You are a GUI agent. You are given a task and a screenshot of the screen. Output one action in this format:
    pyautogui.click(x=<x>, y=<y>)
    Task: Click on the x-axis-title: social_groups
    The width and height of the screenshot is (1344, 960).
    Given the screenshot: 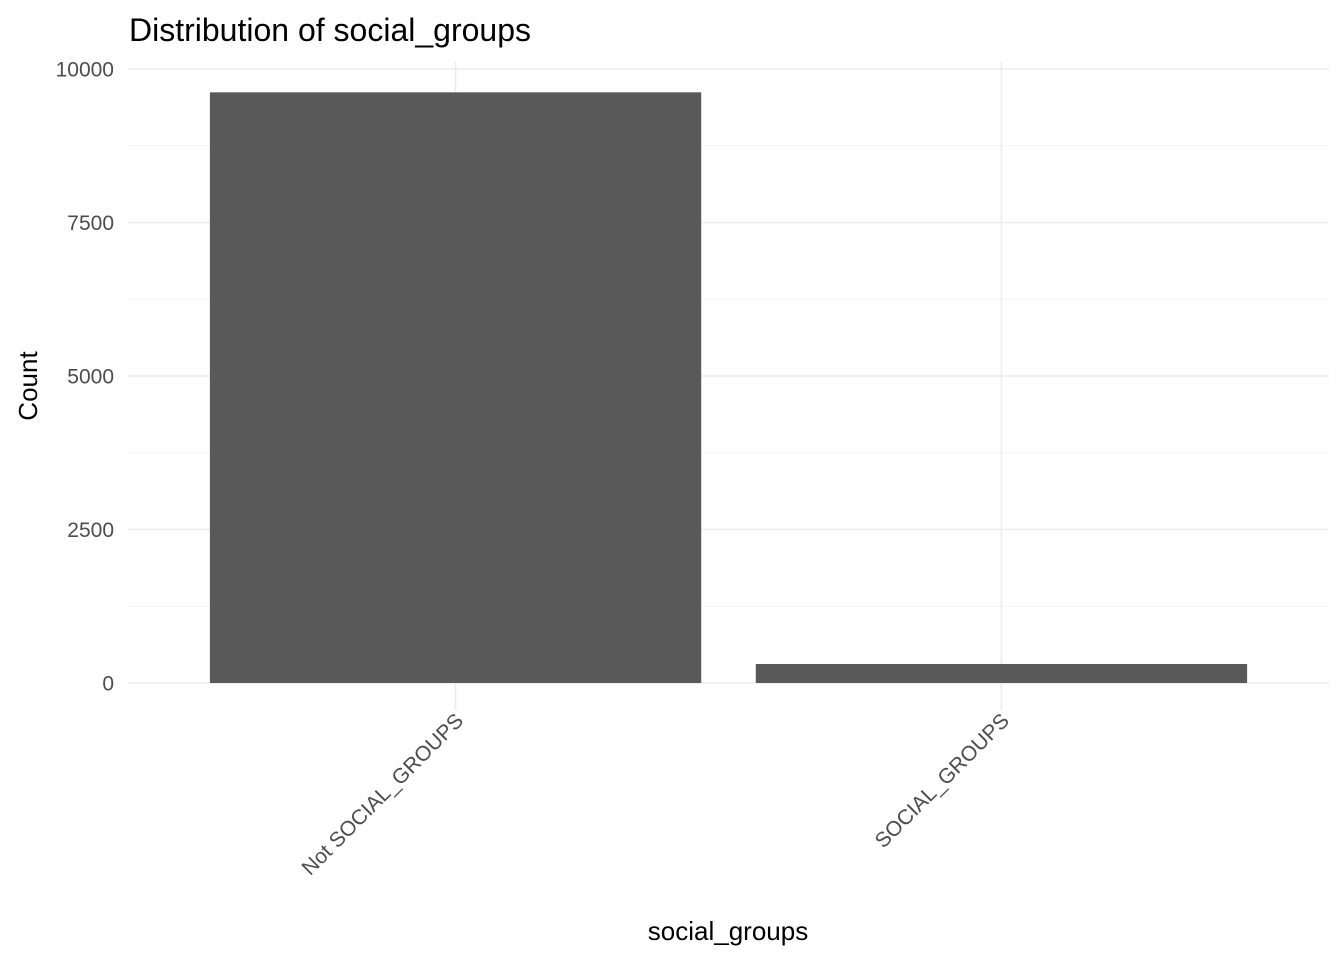 What is the action you would take?
    pyautogui.click(x=728, y=931)
    